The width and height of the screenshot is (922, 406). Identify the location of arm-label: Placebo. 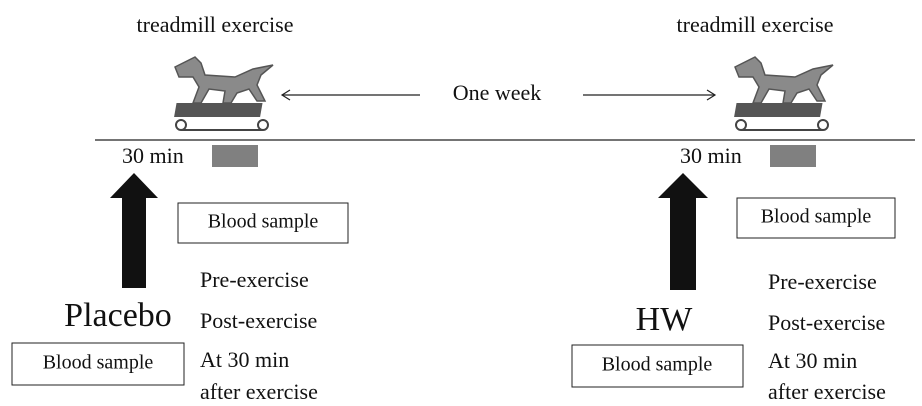
(118, 315).